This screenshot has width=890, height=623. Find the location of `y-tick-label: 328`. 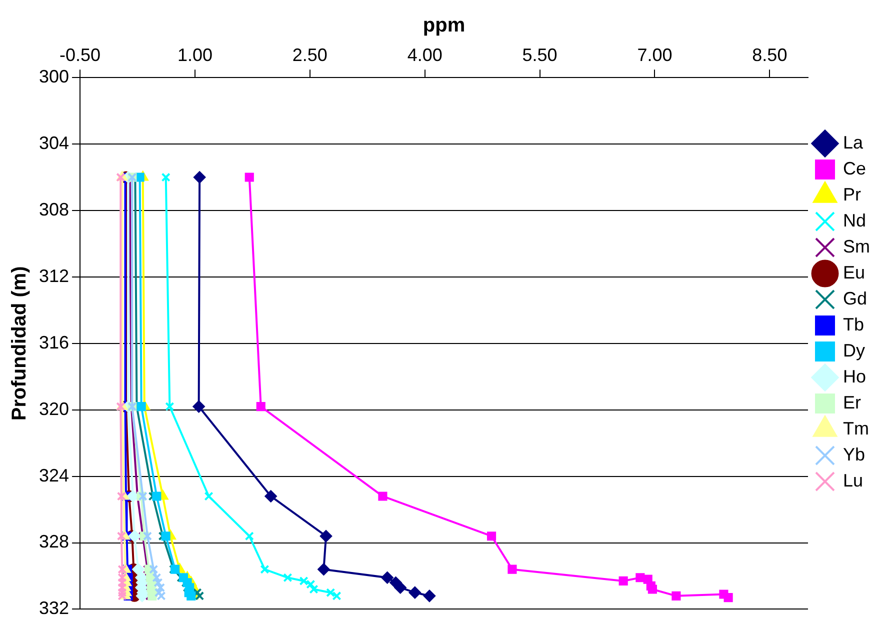

y-tick-label: 328 is located at coordinates (54, 542).